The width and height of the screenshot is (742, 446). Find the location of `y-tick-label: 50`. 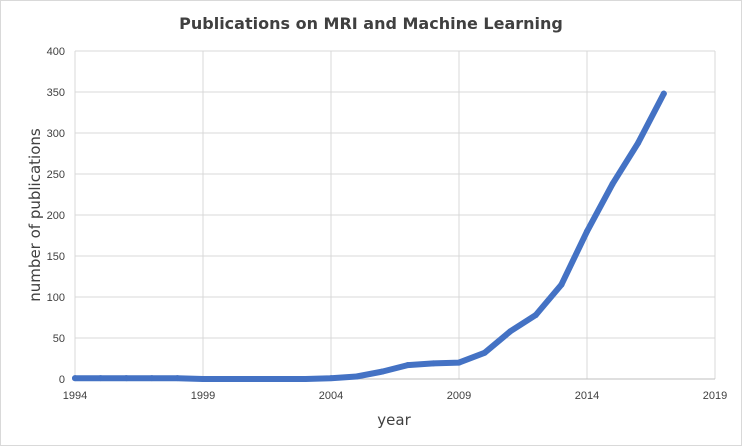

y-tick-label: 50 is located at coordinates (59, 339).